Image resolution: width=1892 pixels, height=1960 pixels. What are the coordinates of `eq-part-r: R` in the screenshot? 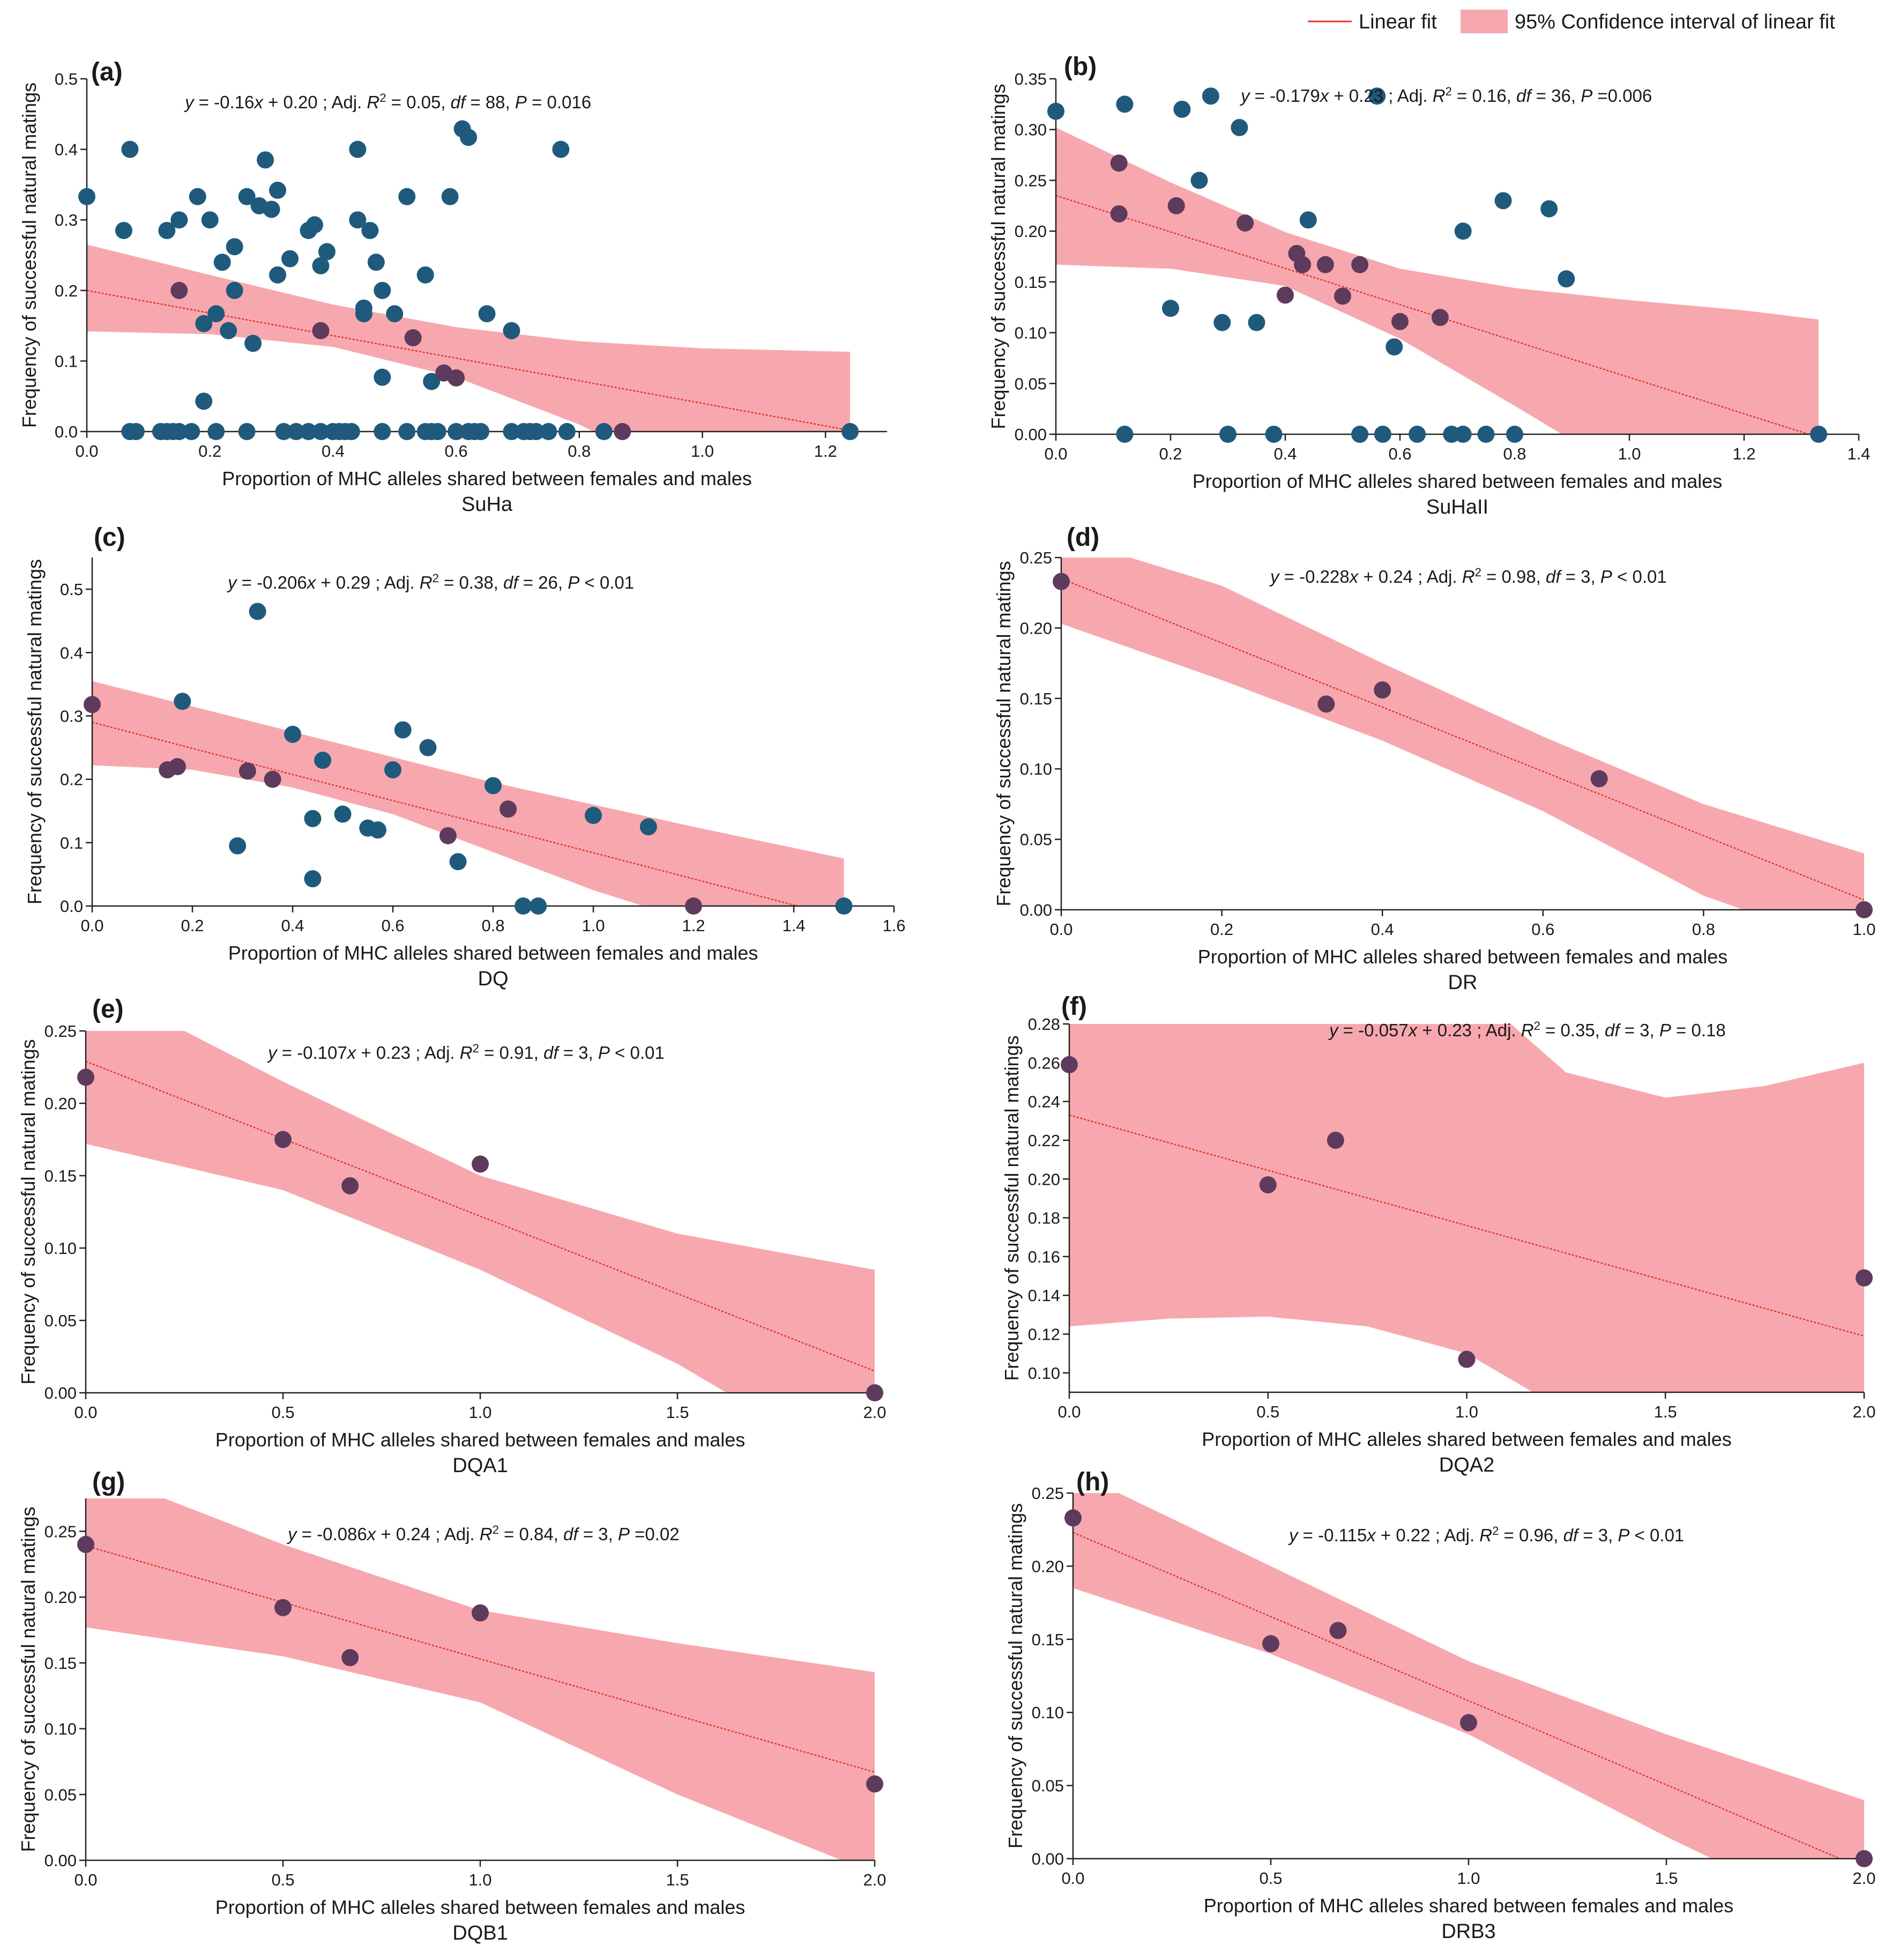 It's located at (1439, 96).